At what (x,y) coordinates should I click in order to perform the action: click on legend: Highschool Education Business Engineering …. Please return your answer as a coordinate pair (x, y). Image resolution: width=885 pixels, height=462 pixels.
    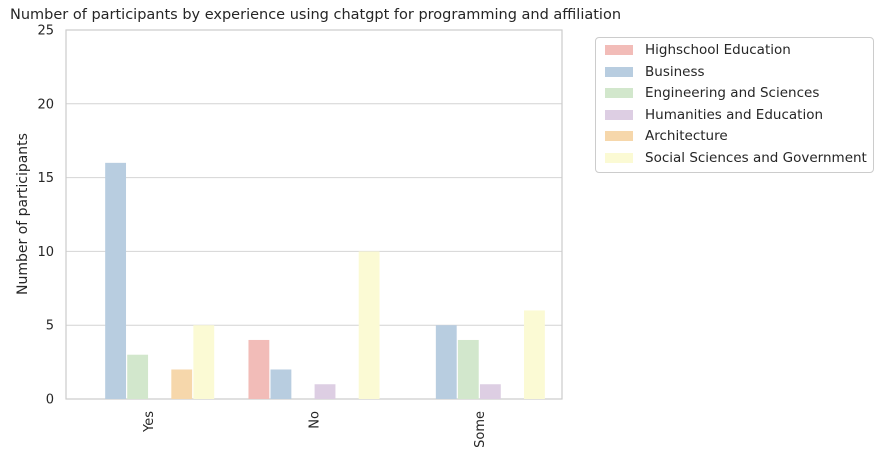
    Looking at the image, I should click on (734, 105).